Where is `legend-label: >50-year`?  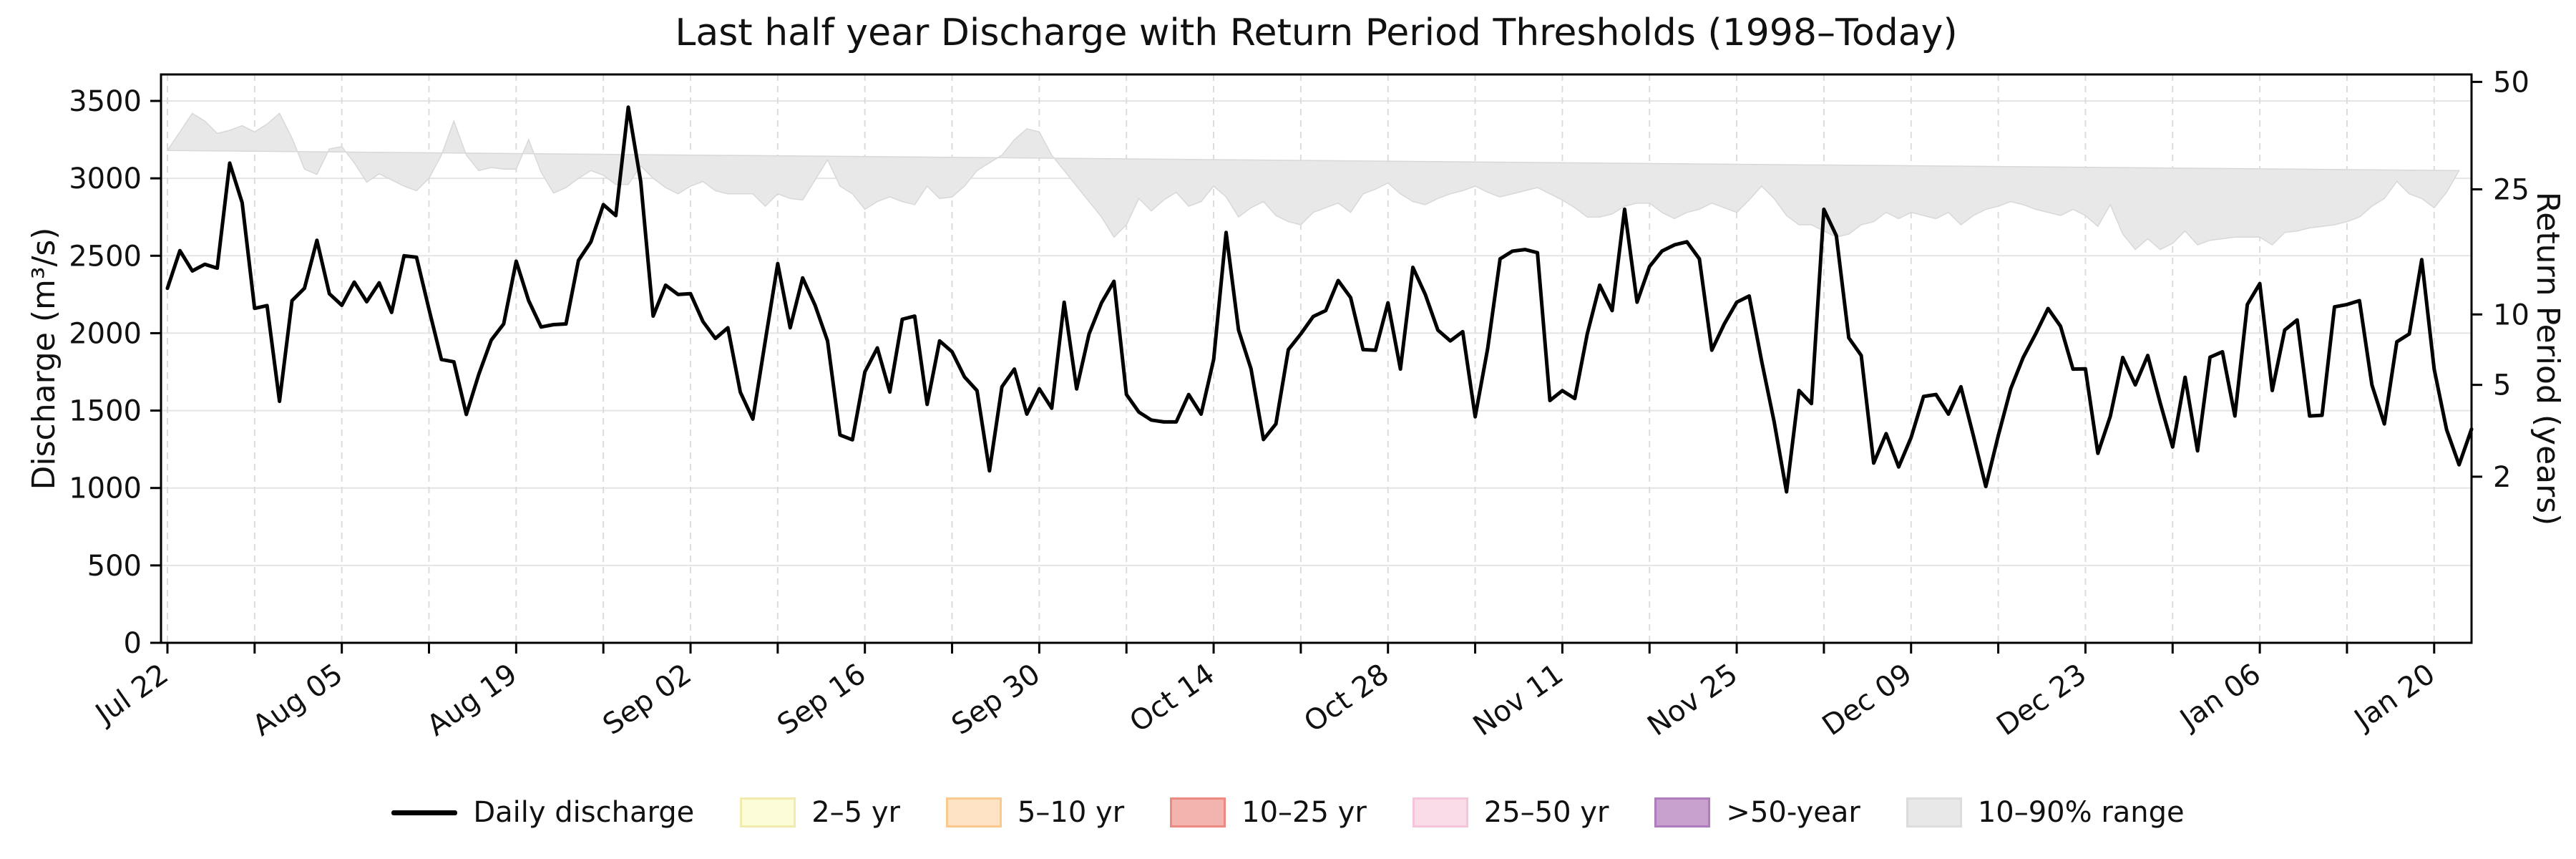
legend-label: >50-year is located at coordinates (1793, 812).